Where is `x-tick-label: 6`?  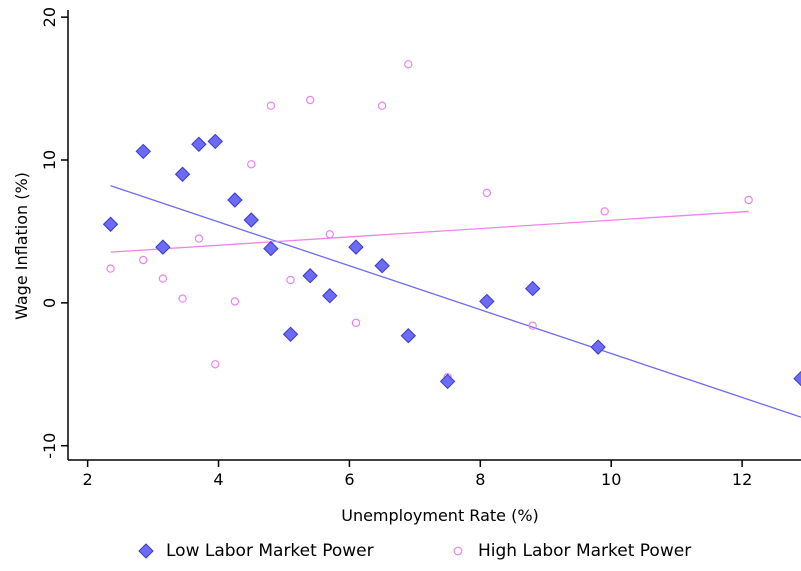 x-tick-label: 6 is located at coordinates (349, 479).